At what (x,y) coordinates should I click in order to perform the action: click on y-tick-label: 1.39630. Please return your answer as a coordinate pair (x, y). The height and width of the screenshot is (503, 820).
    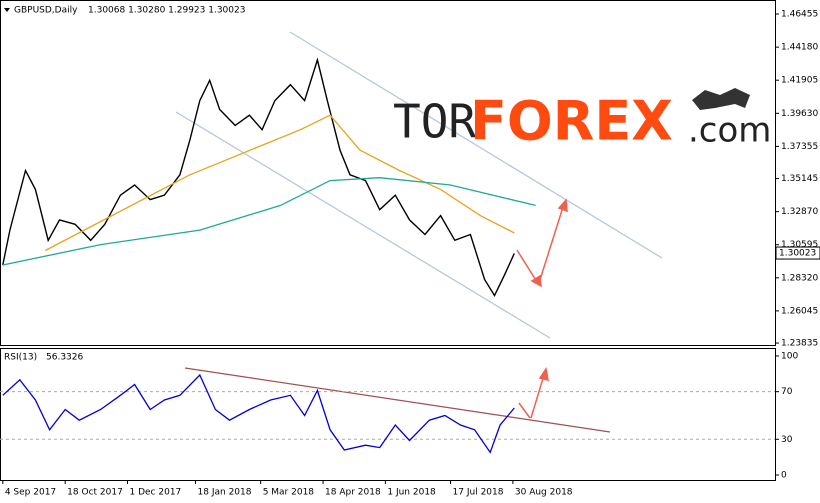
    Looking at the image, I should click on (799, 114).